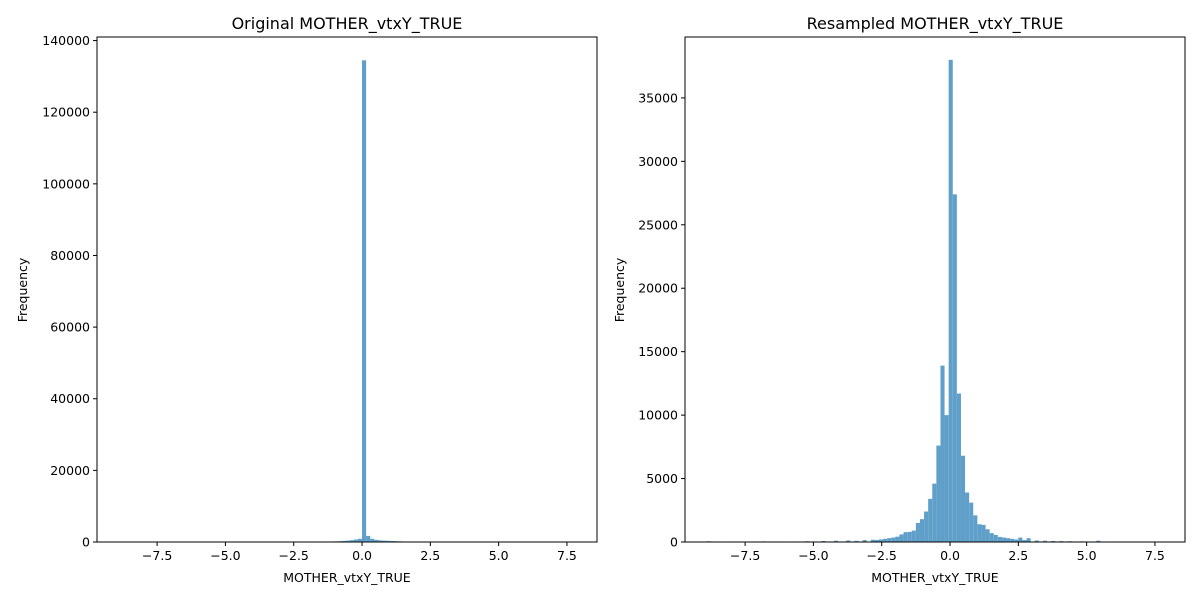 This screenshot has width=1200, height=600. Describe the element at coordinates (499, 555) in the screenshot. I see `original-x-tick-label: 5.0` at that location.